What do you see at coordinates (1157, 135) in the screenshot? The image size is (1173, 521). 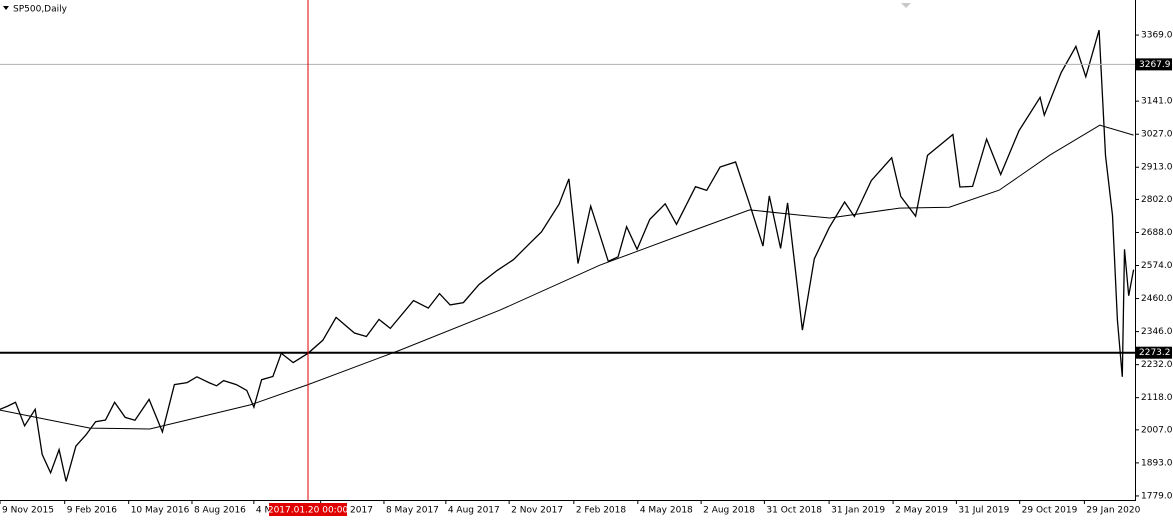 I see `y-tick-label: 3027.0` at bounding box center [1157, 135].